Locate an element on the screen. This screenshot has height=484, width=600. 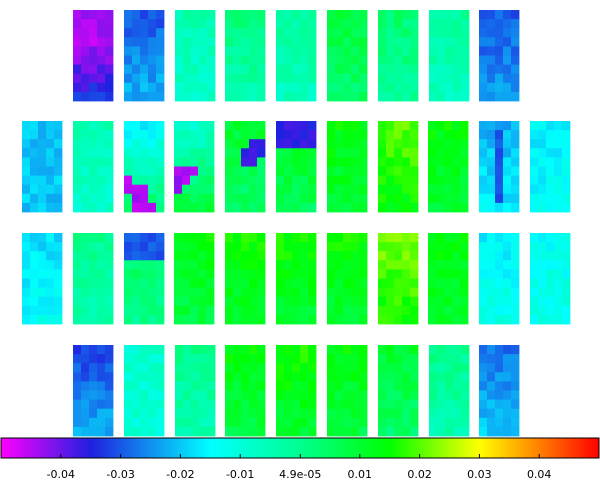
module-r2-m2 is located at coordinates (144, 279).